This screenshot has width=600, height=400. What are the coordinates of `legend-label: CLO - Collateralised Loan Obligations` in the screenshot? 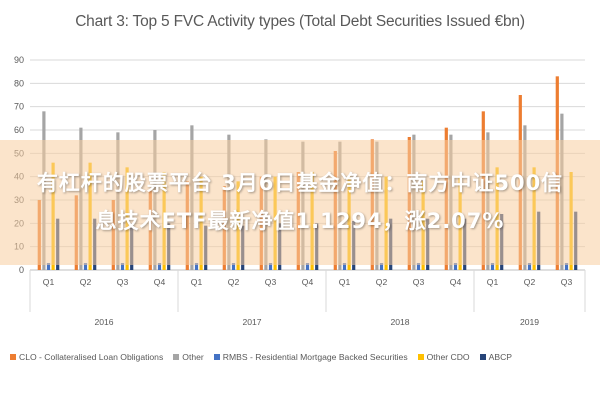 It's located at (91, 357).